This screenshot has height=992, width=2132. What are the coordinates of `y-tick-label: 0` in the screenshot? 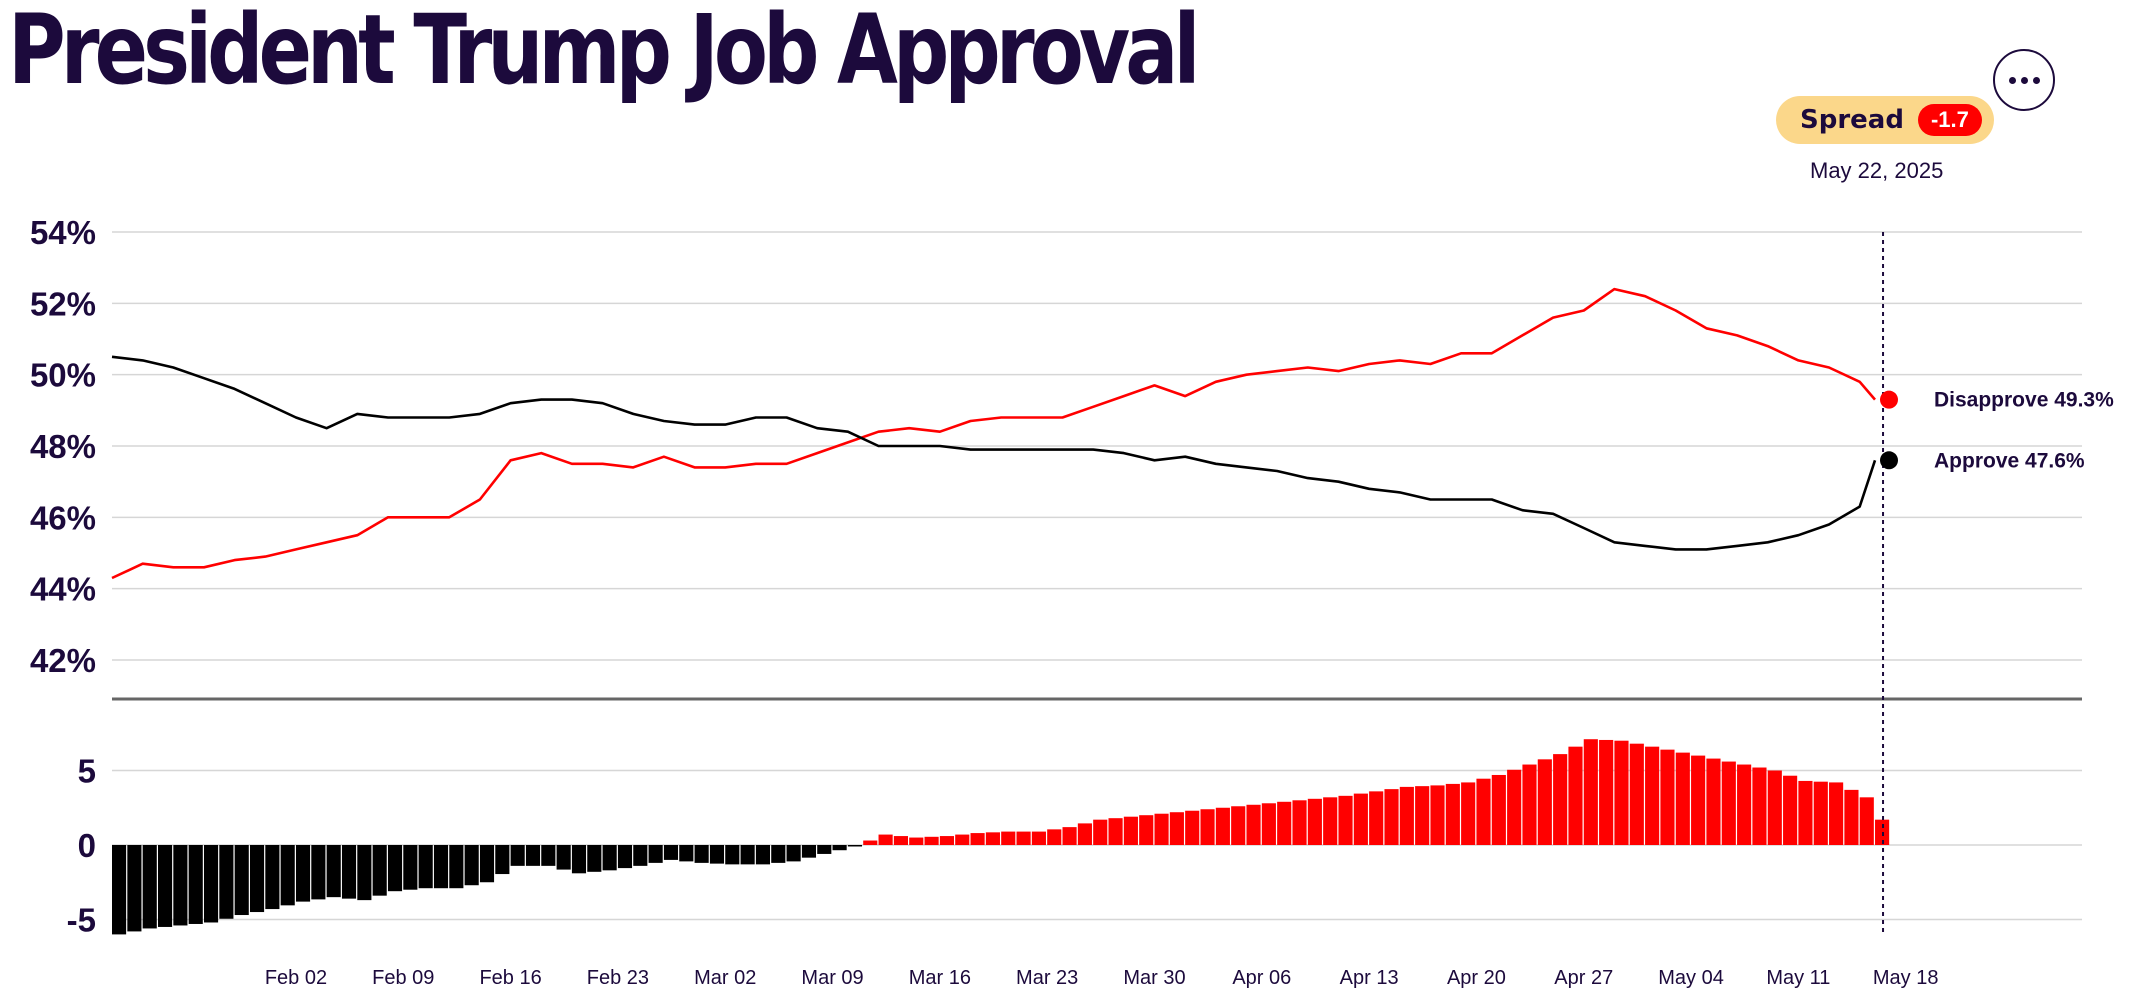 It's located at (87, 845).